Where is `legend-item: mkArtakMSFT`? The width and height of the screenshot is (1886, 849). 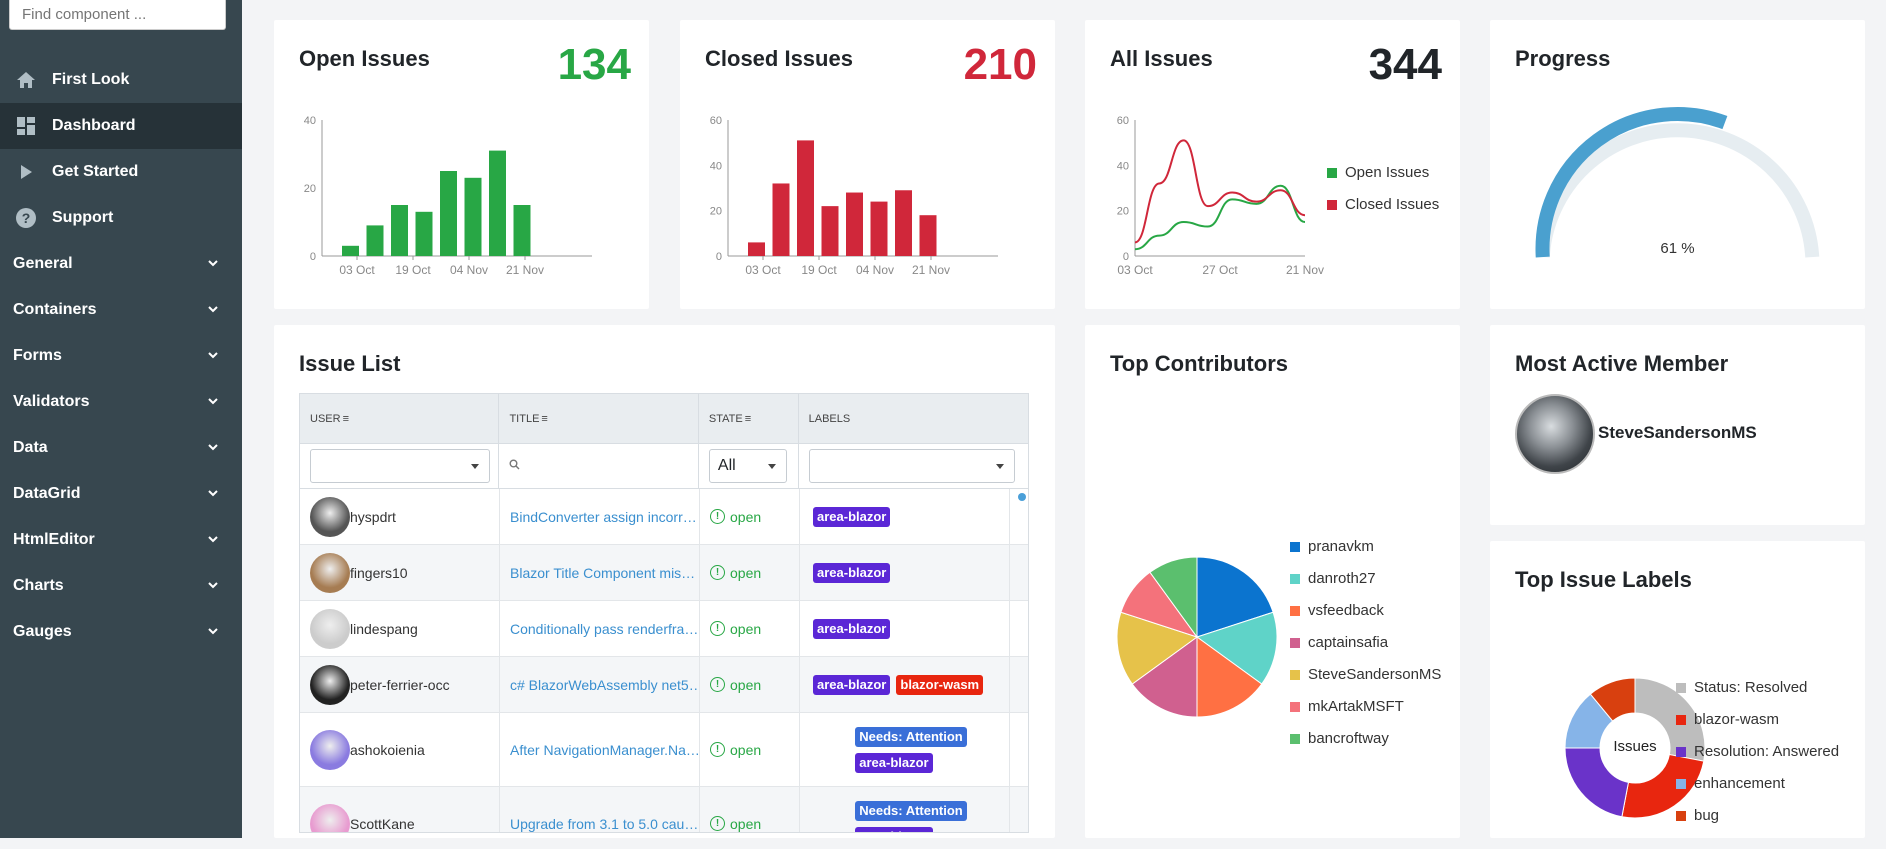 legend-item: mkArtakMSFT is located at coordinates (1347, 706).